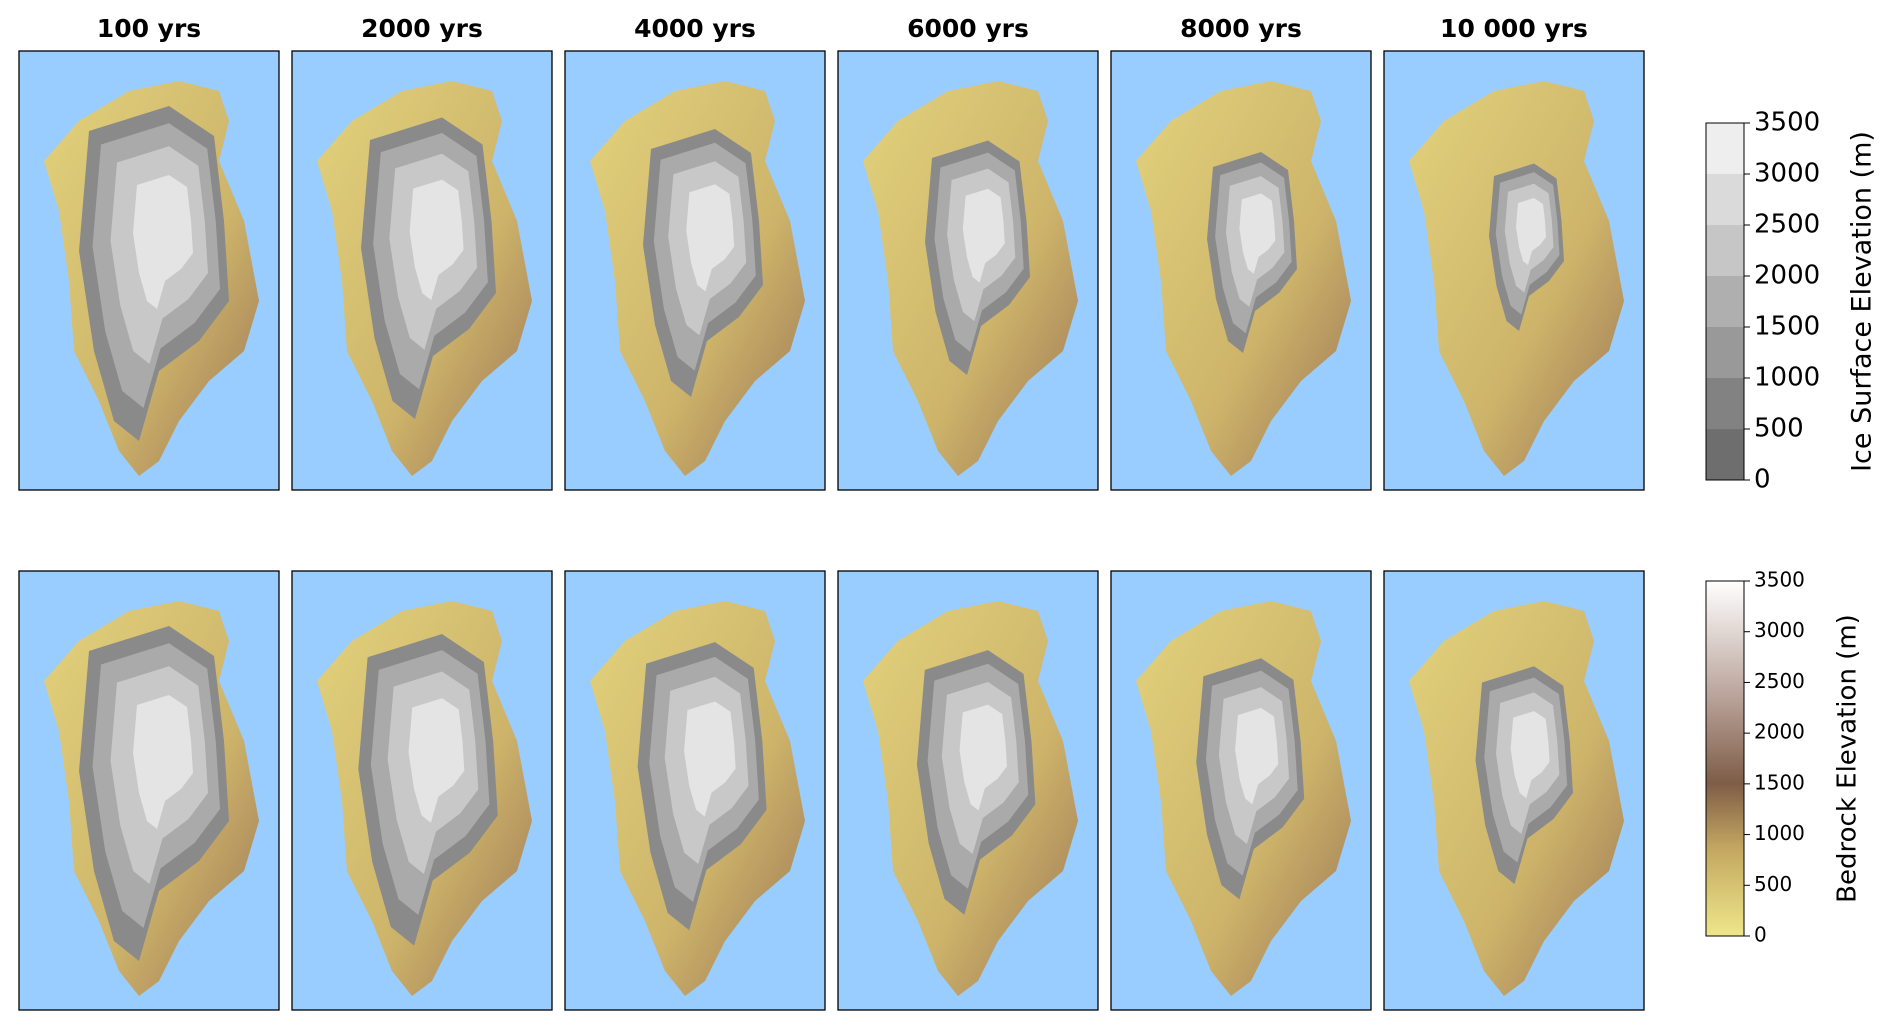 This screenshot has height=1028, width=1892. I want to click on colorbar-label: Bedrock Elevation (m), so click(1848, 758).